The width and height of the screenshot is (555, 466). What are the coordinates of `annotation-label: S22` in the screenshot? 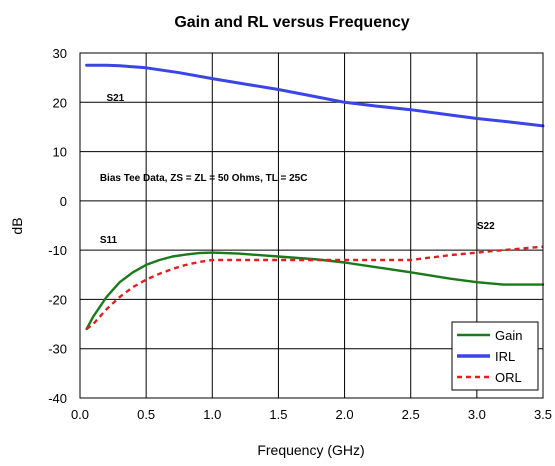 It's located at (486, 226).